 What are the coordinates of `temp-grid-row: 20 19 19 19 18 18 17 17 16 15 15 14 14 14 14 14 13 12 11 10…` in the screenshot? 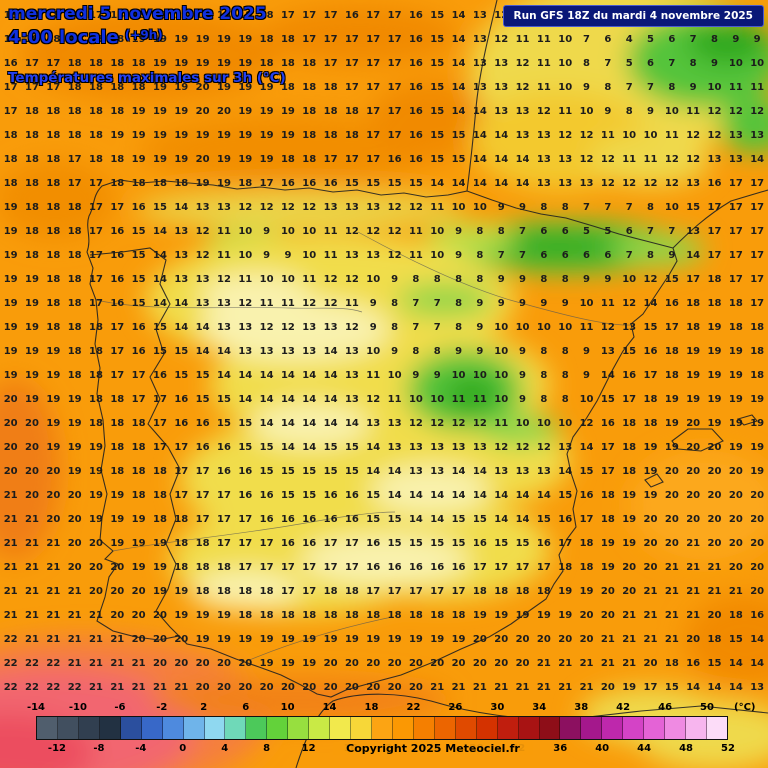 It's located at (384, 400).